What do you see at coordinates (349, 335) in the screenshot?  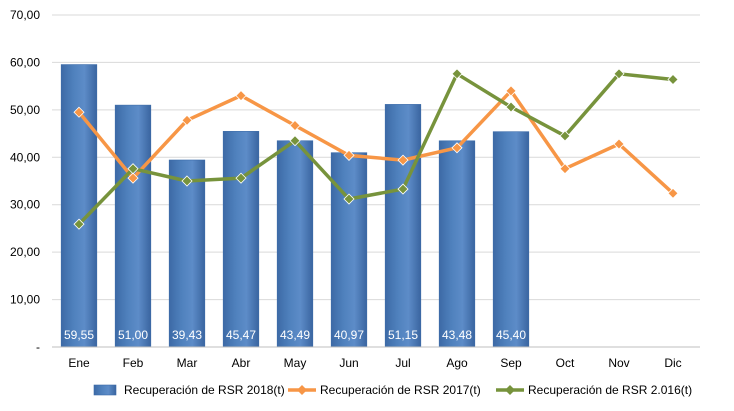 I see `bar-data-label: 40,97` at bounding box center [349, 335].